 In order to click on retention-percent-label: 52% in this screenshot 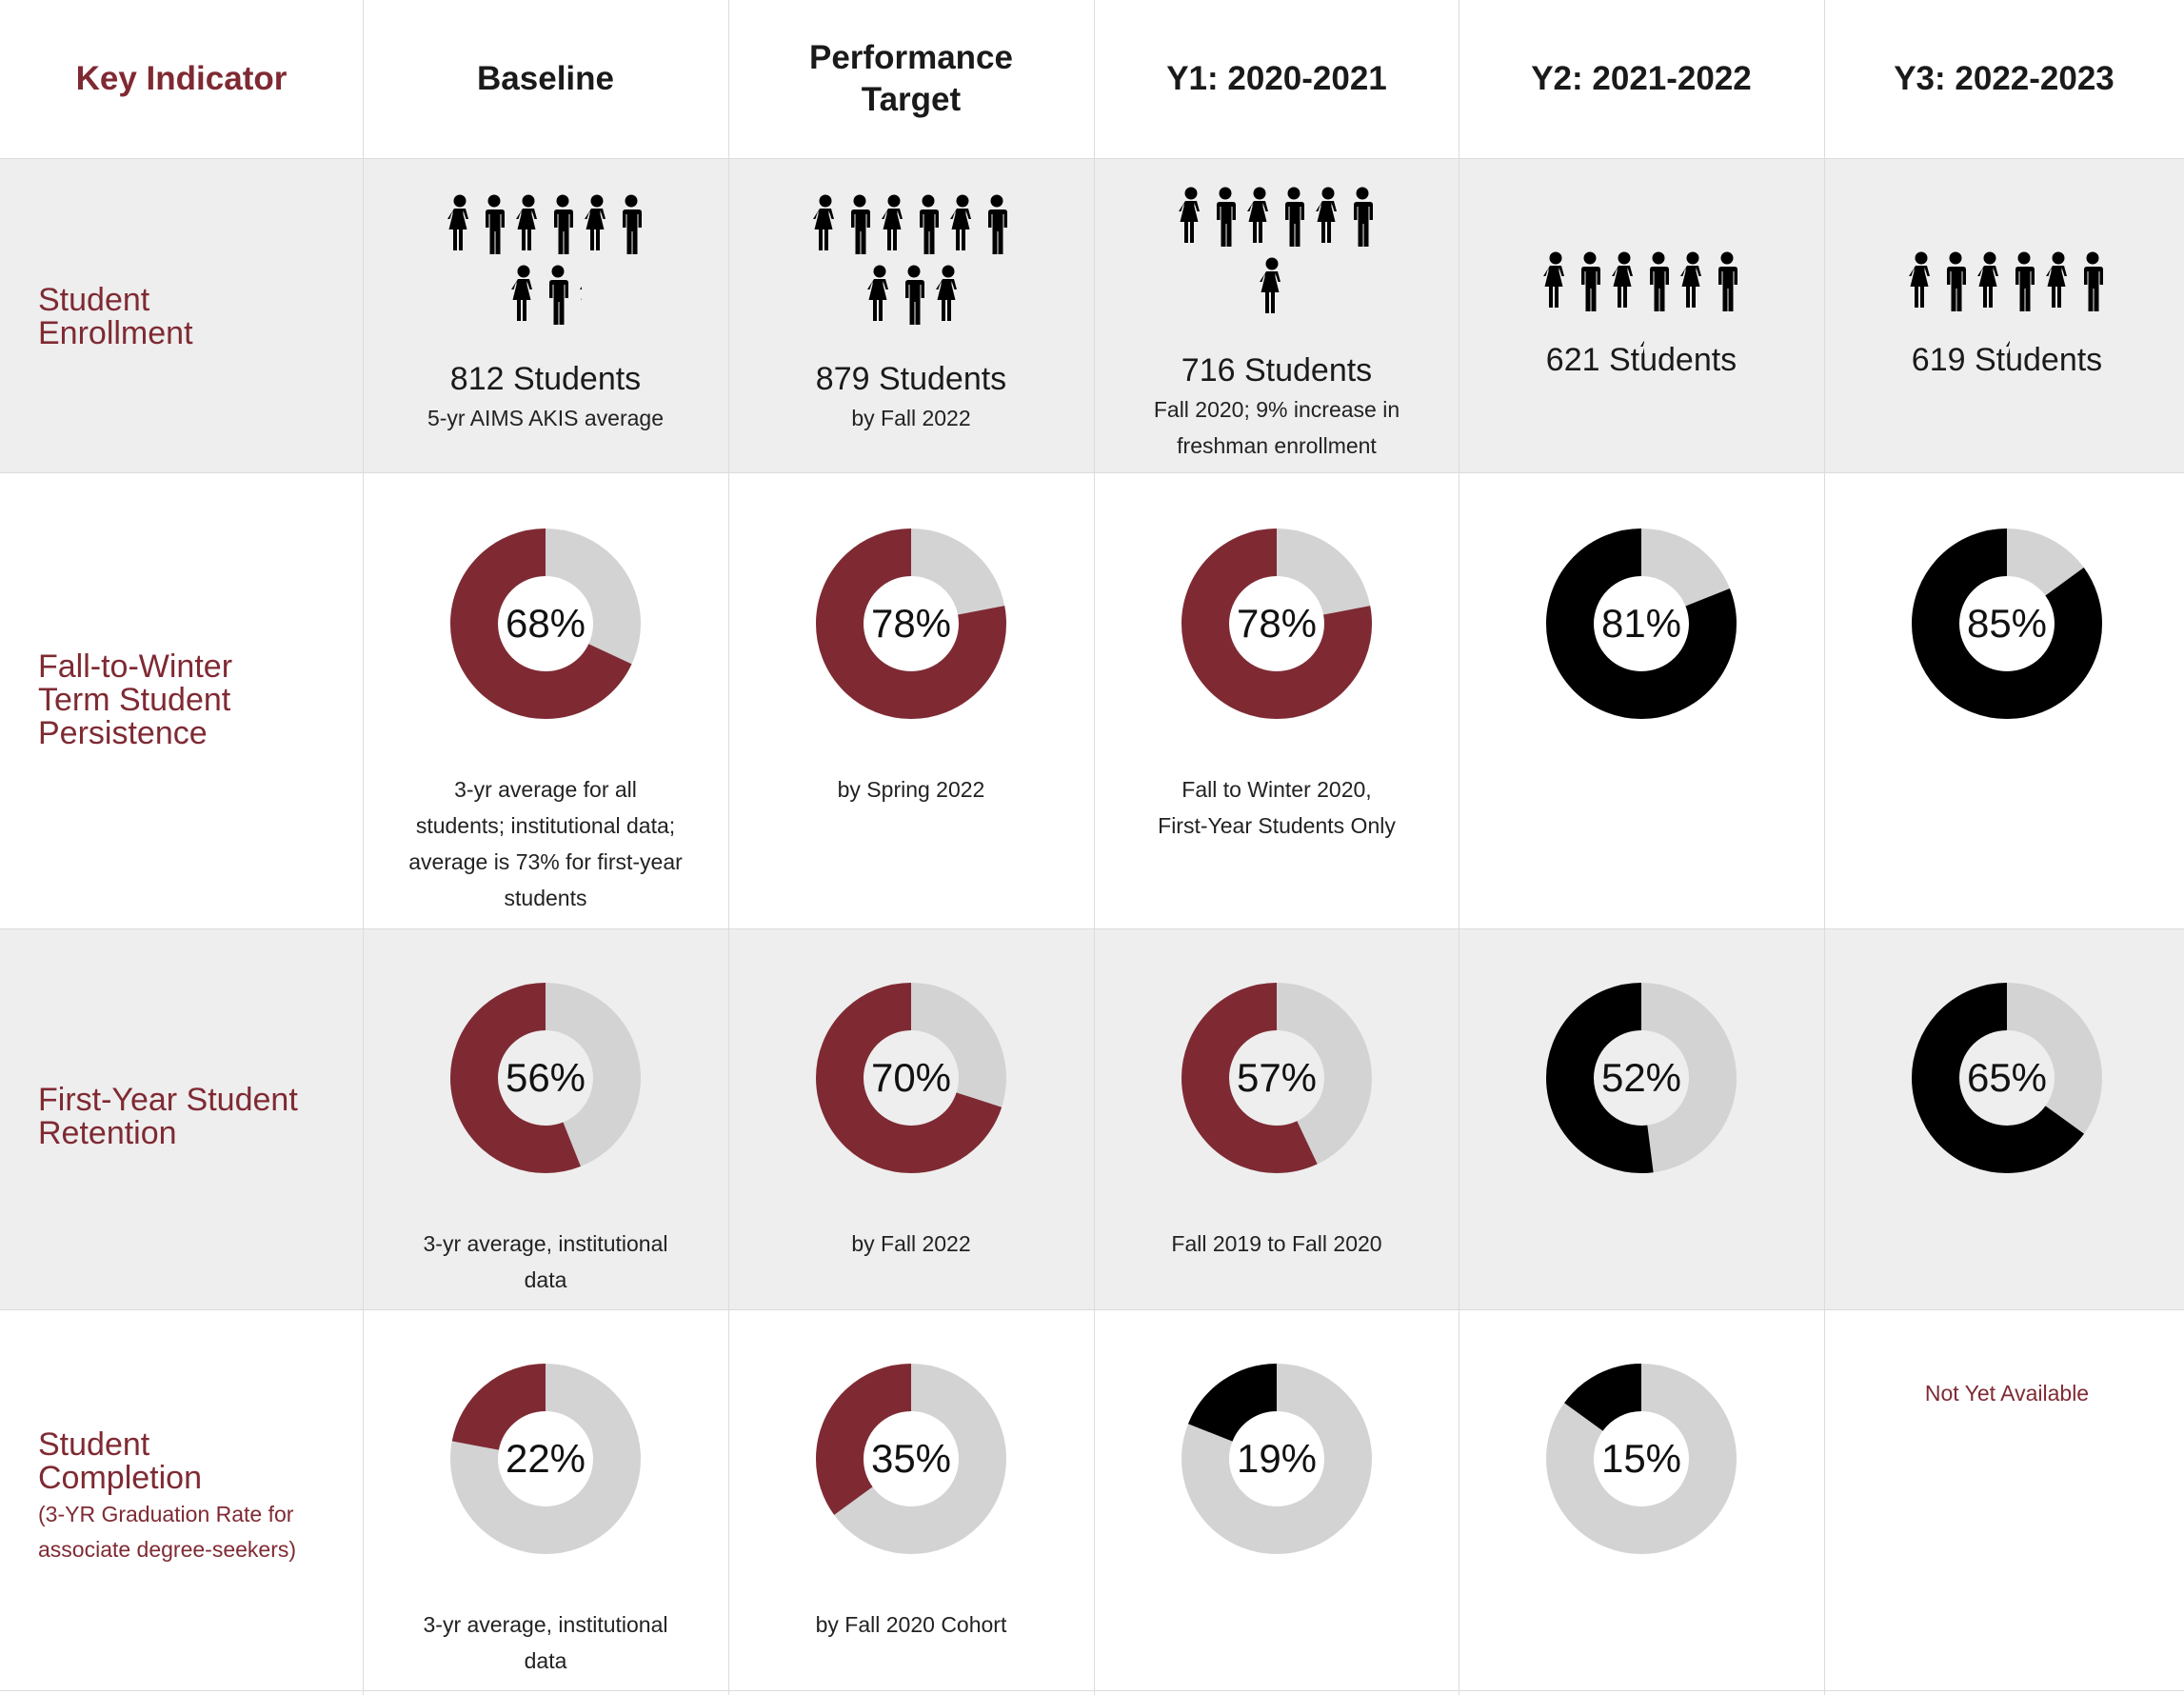, I will do `click(1641, 1077)`.